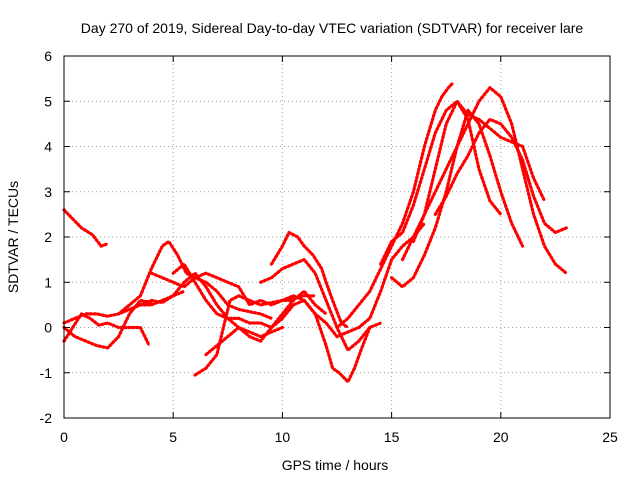  I want to click on series-track-13-markers, so click(326, 339).